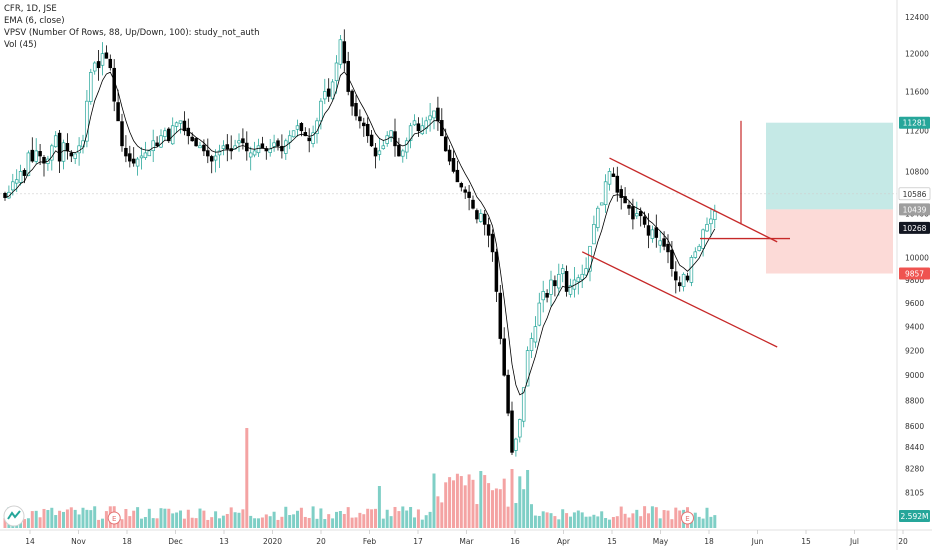 The height and width of the screenshot is (550, 932). Describe the element at coordinates (564, 541) in the screenshot. I see `time-tick: Apr` at that location.